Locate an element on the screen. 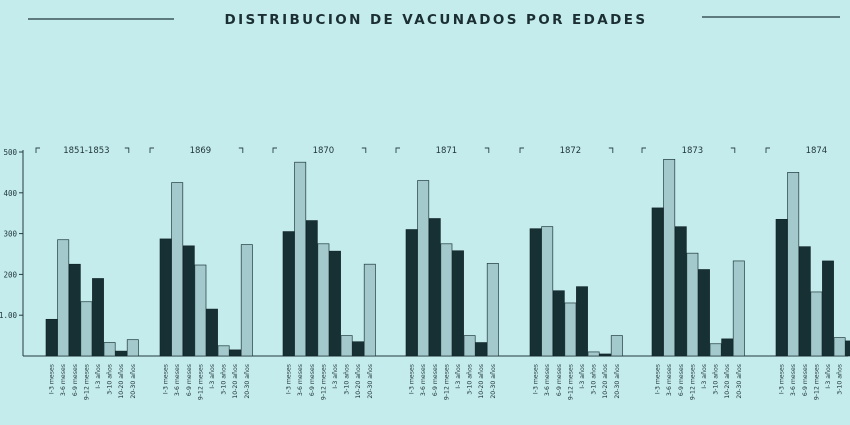 This screenshot has width=850, height=425. y-tick-label: 300 is located at coordinates (10, 234).